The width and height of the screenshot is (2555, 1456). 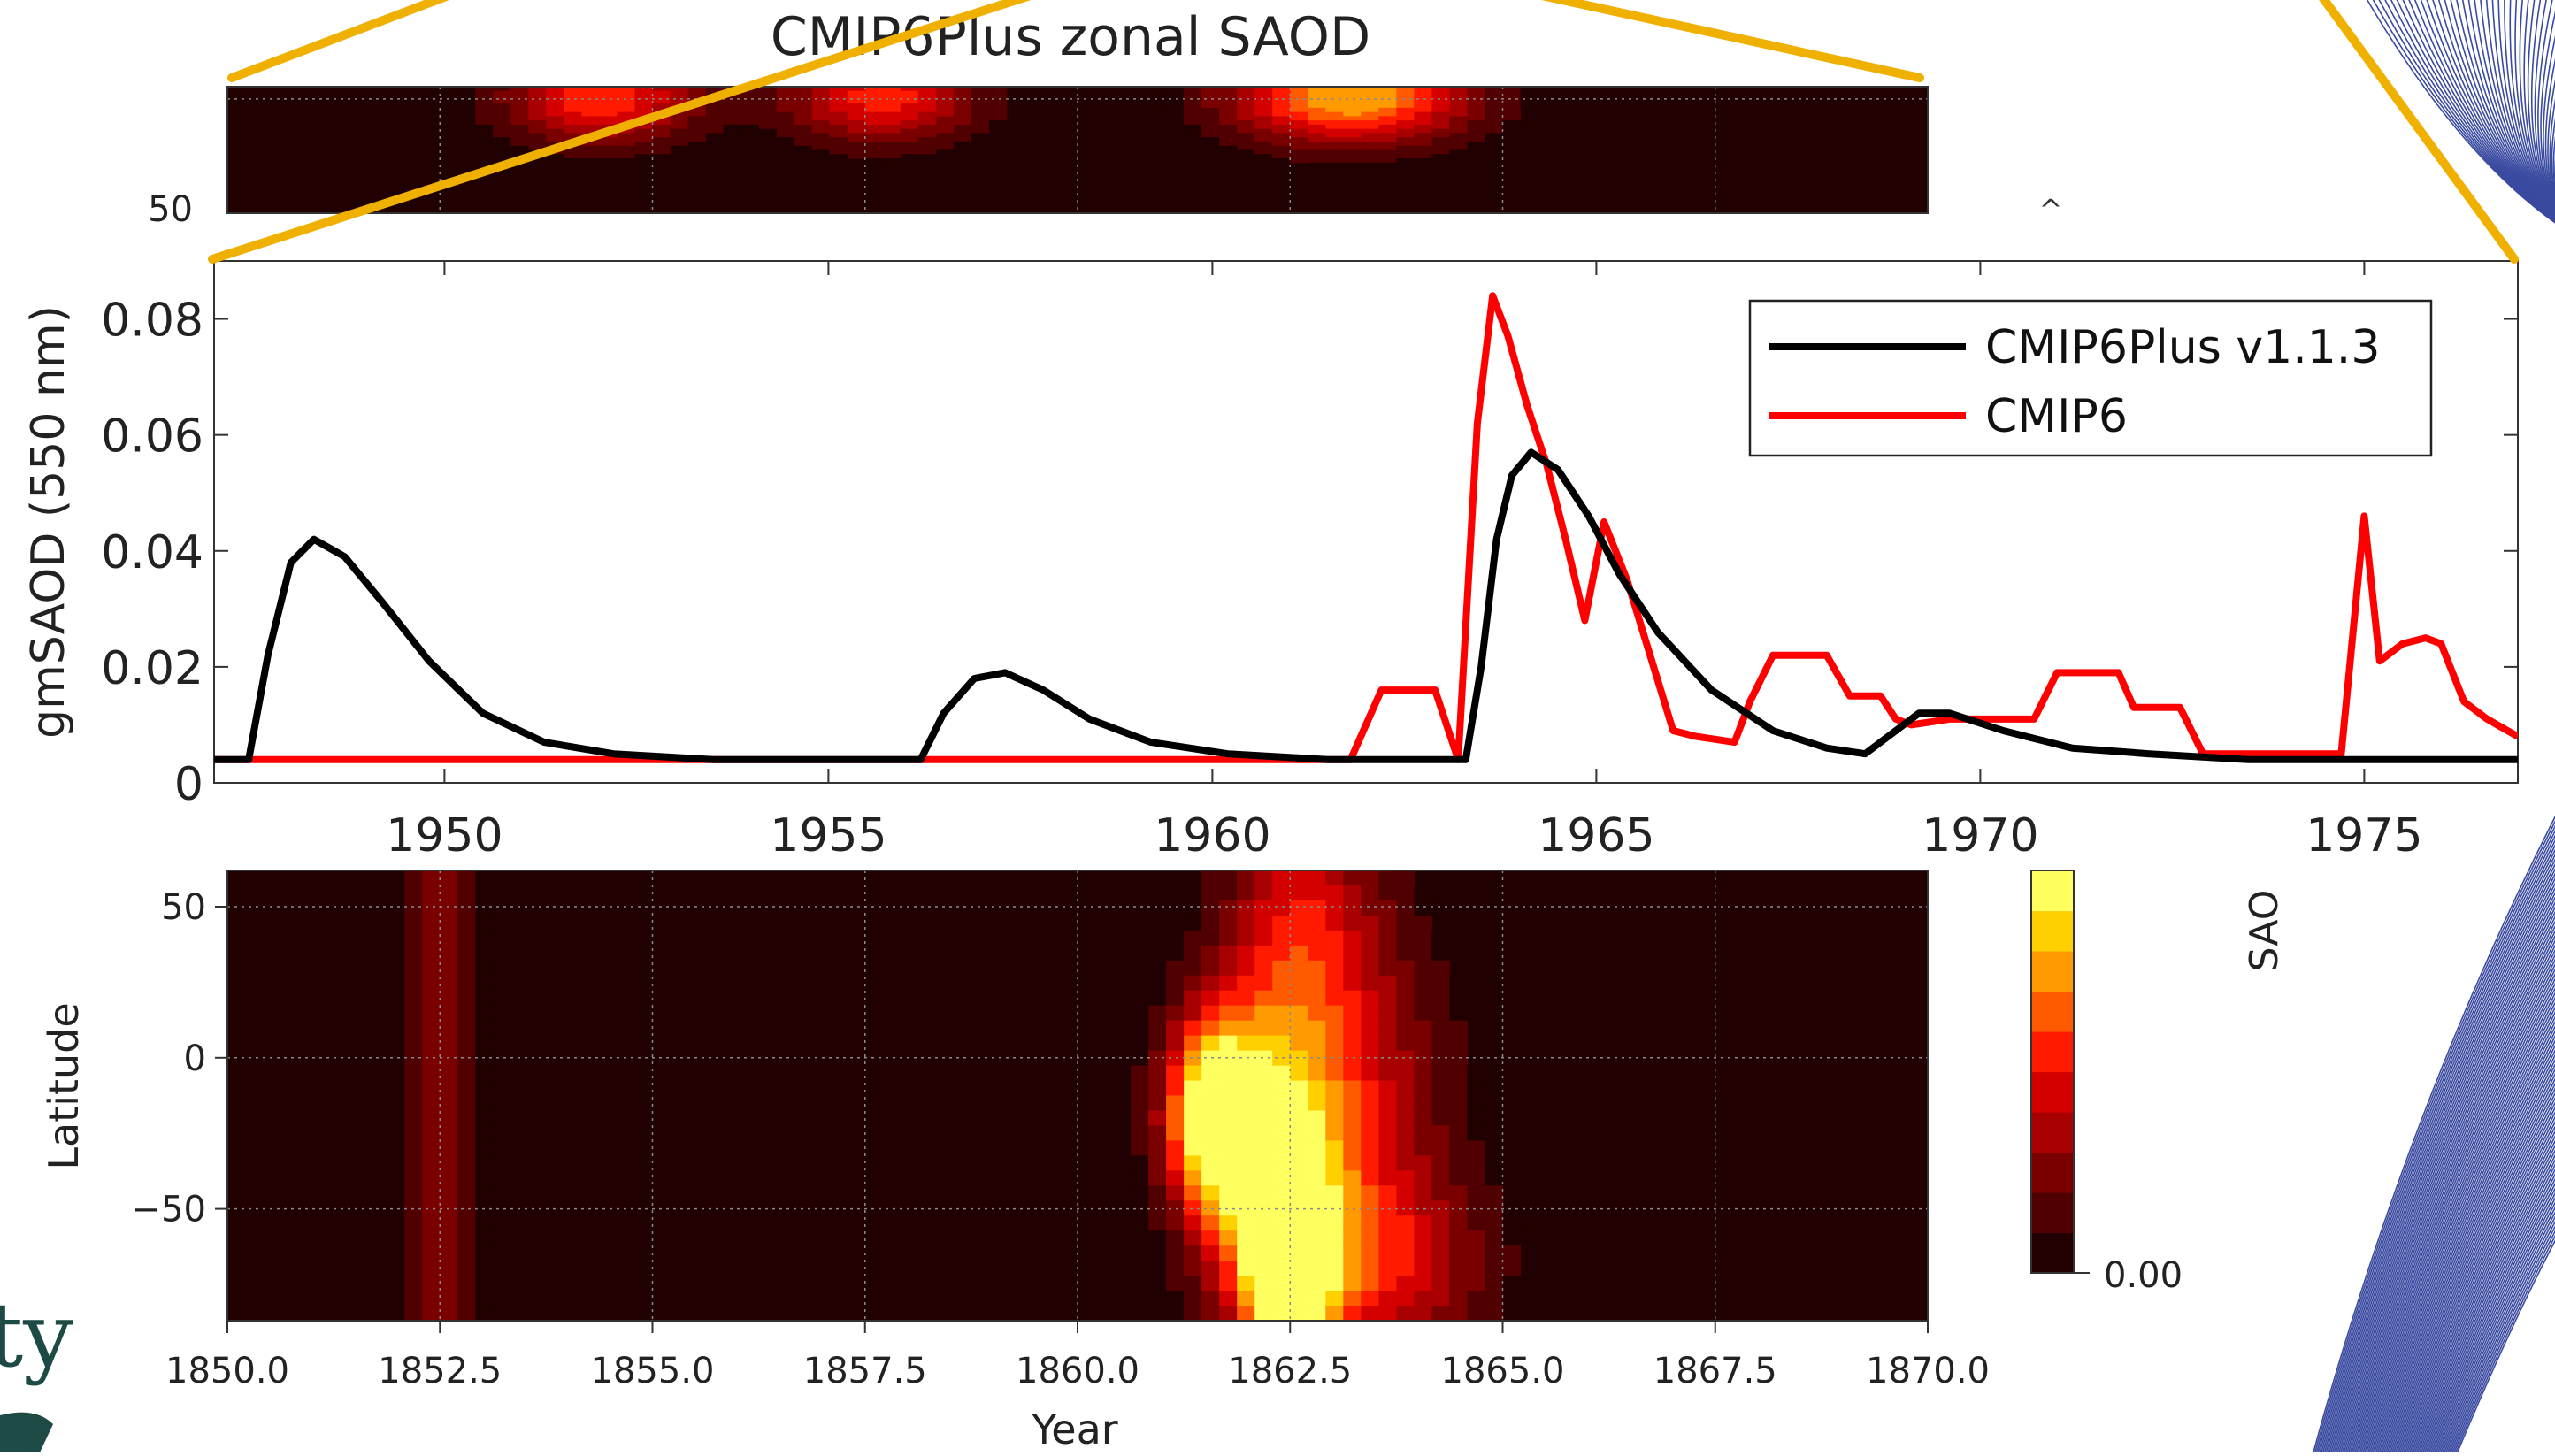 What do you see at coordinates (227, 1371) in the screenshot?
I see `x-tick-label: 1850.0` at bounding box center [227, 1371].